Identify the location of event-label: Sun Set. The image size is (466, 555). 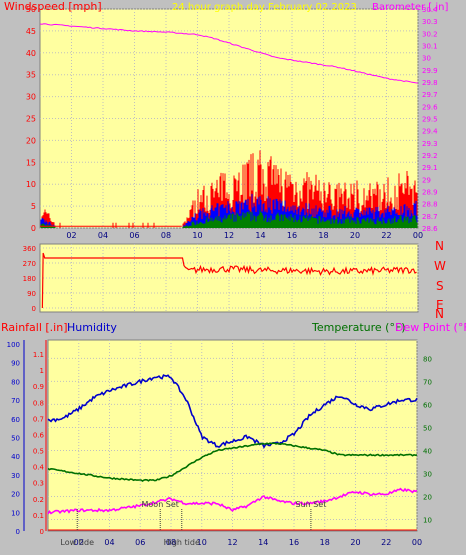
(310, 504).